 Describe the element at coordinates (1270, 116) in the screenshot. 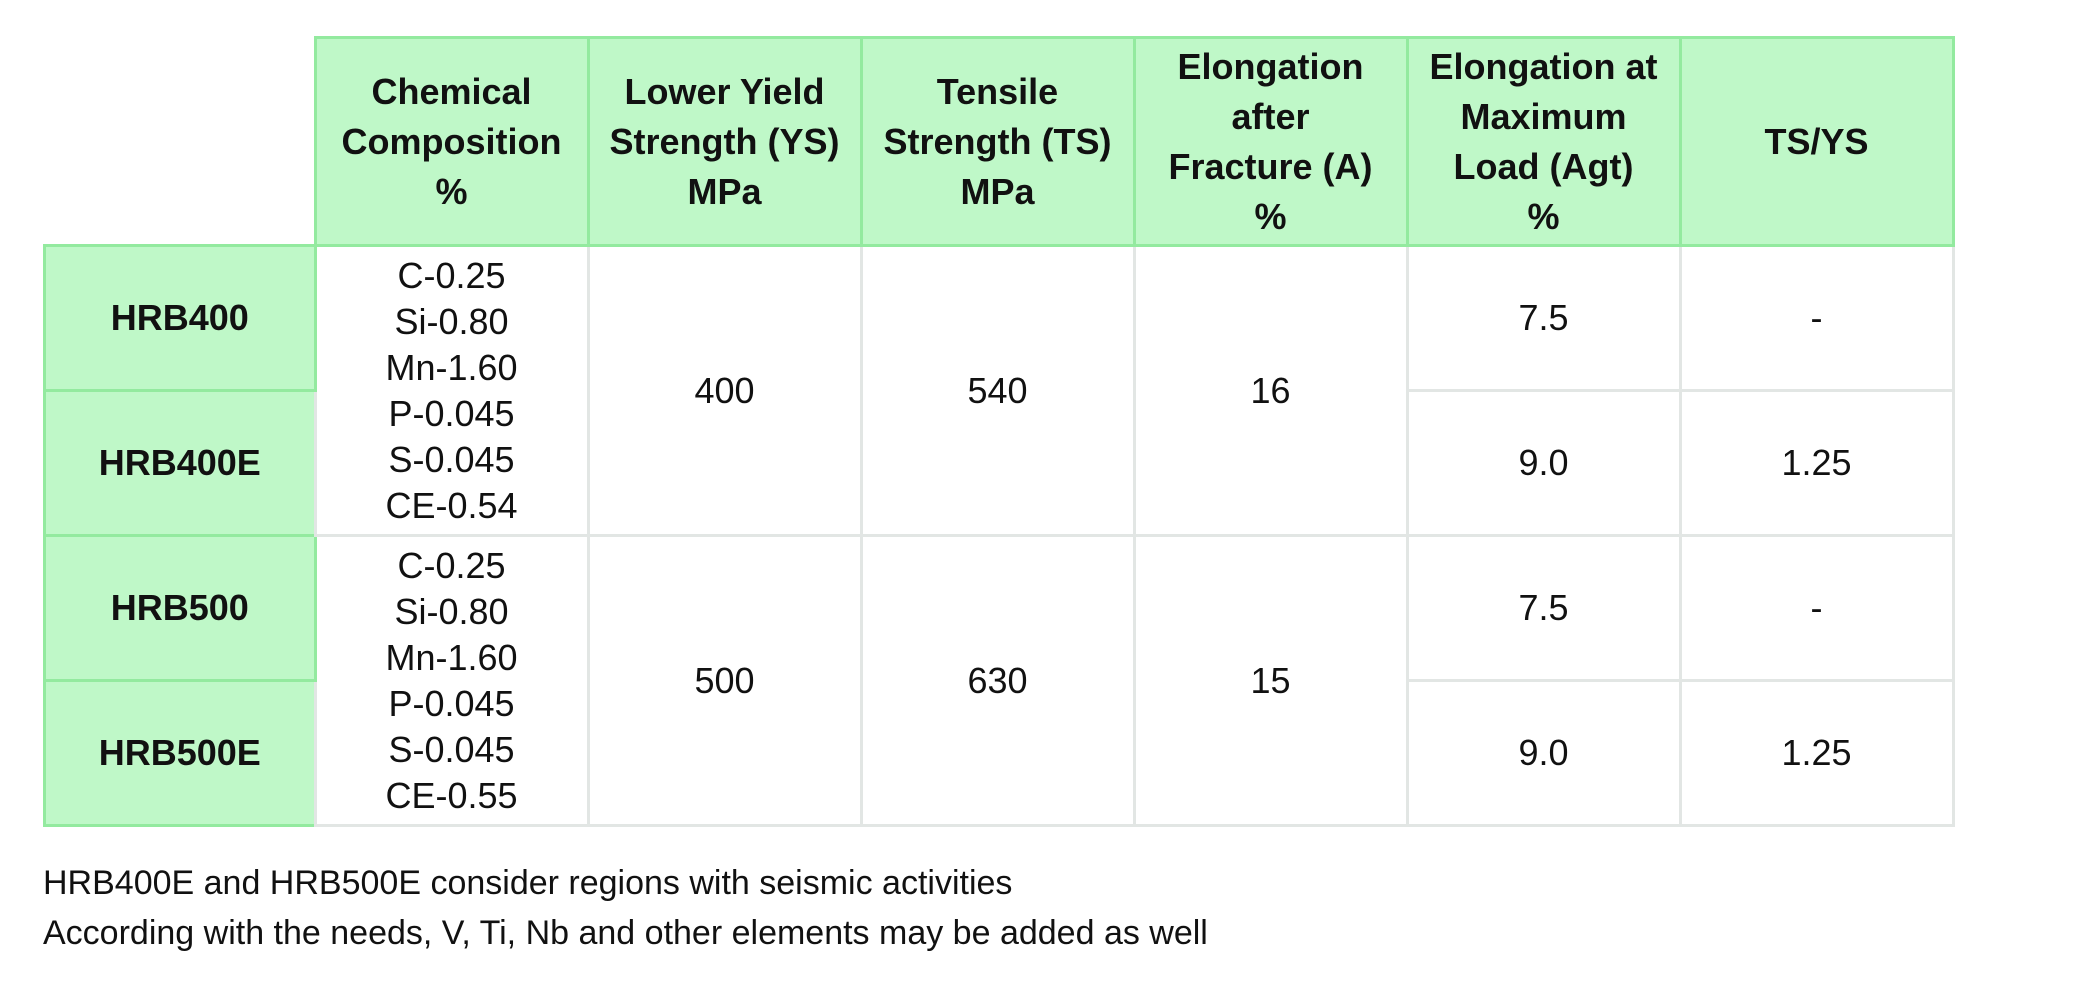

I see `header-line: after` at that location.